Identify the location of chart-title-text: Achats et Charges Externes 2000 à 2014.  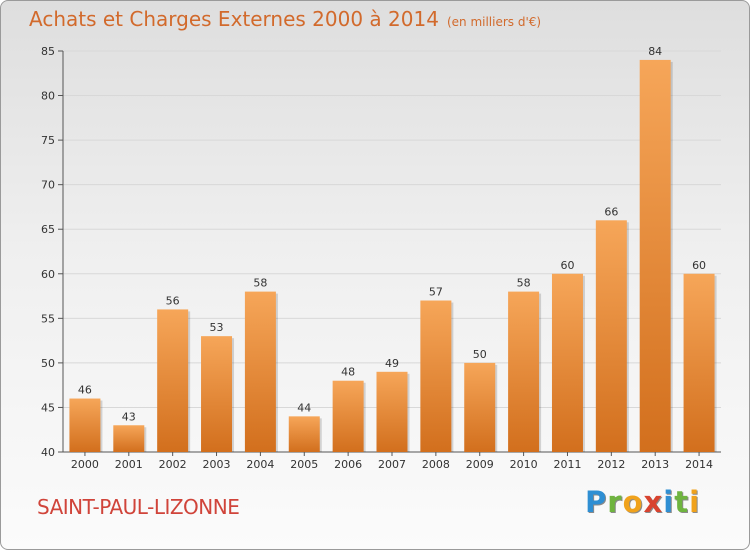
(234, 19).